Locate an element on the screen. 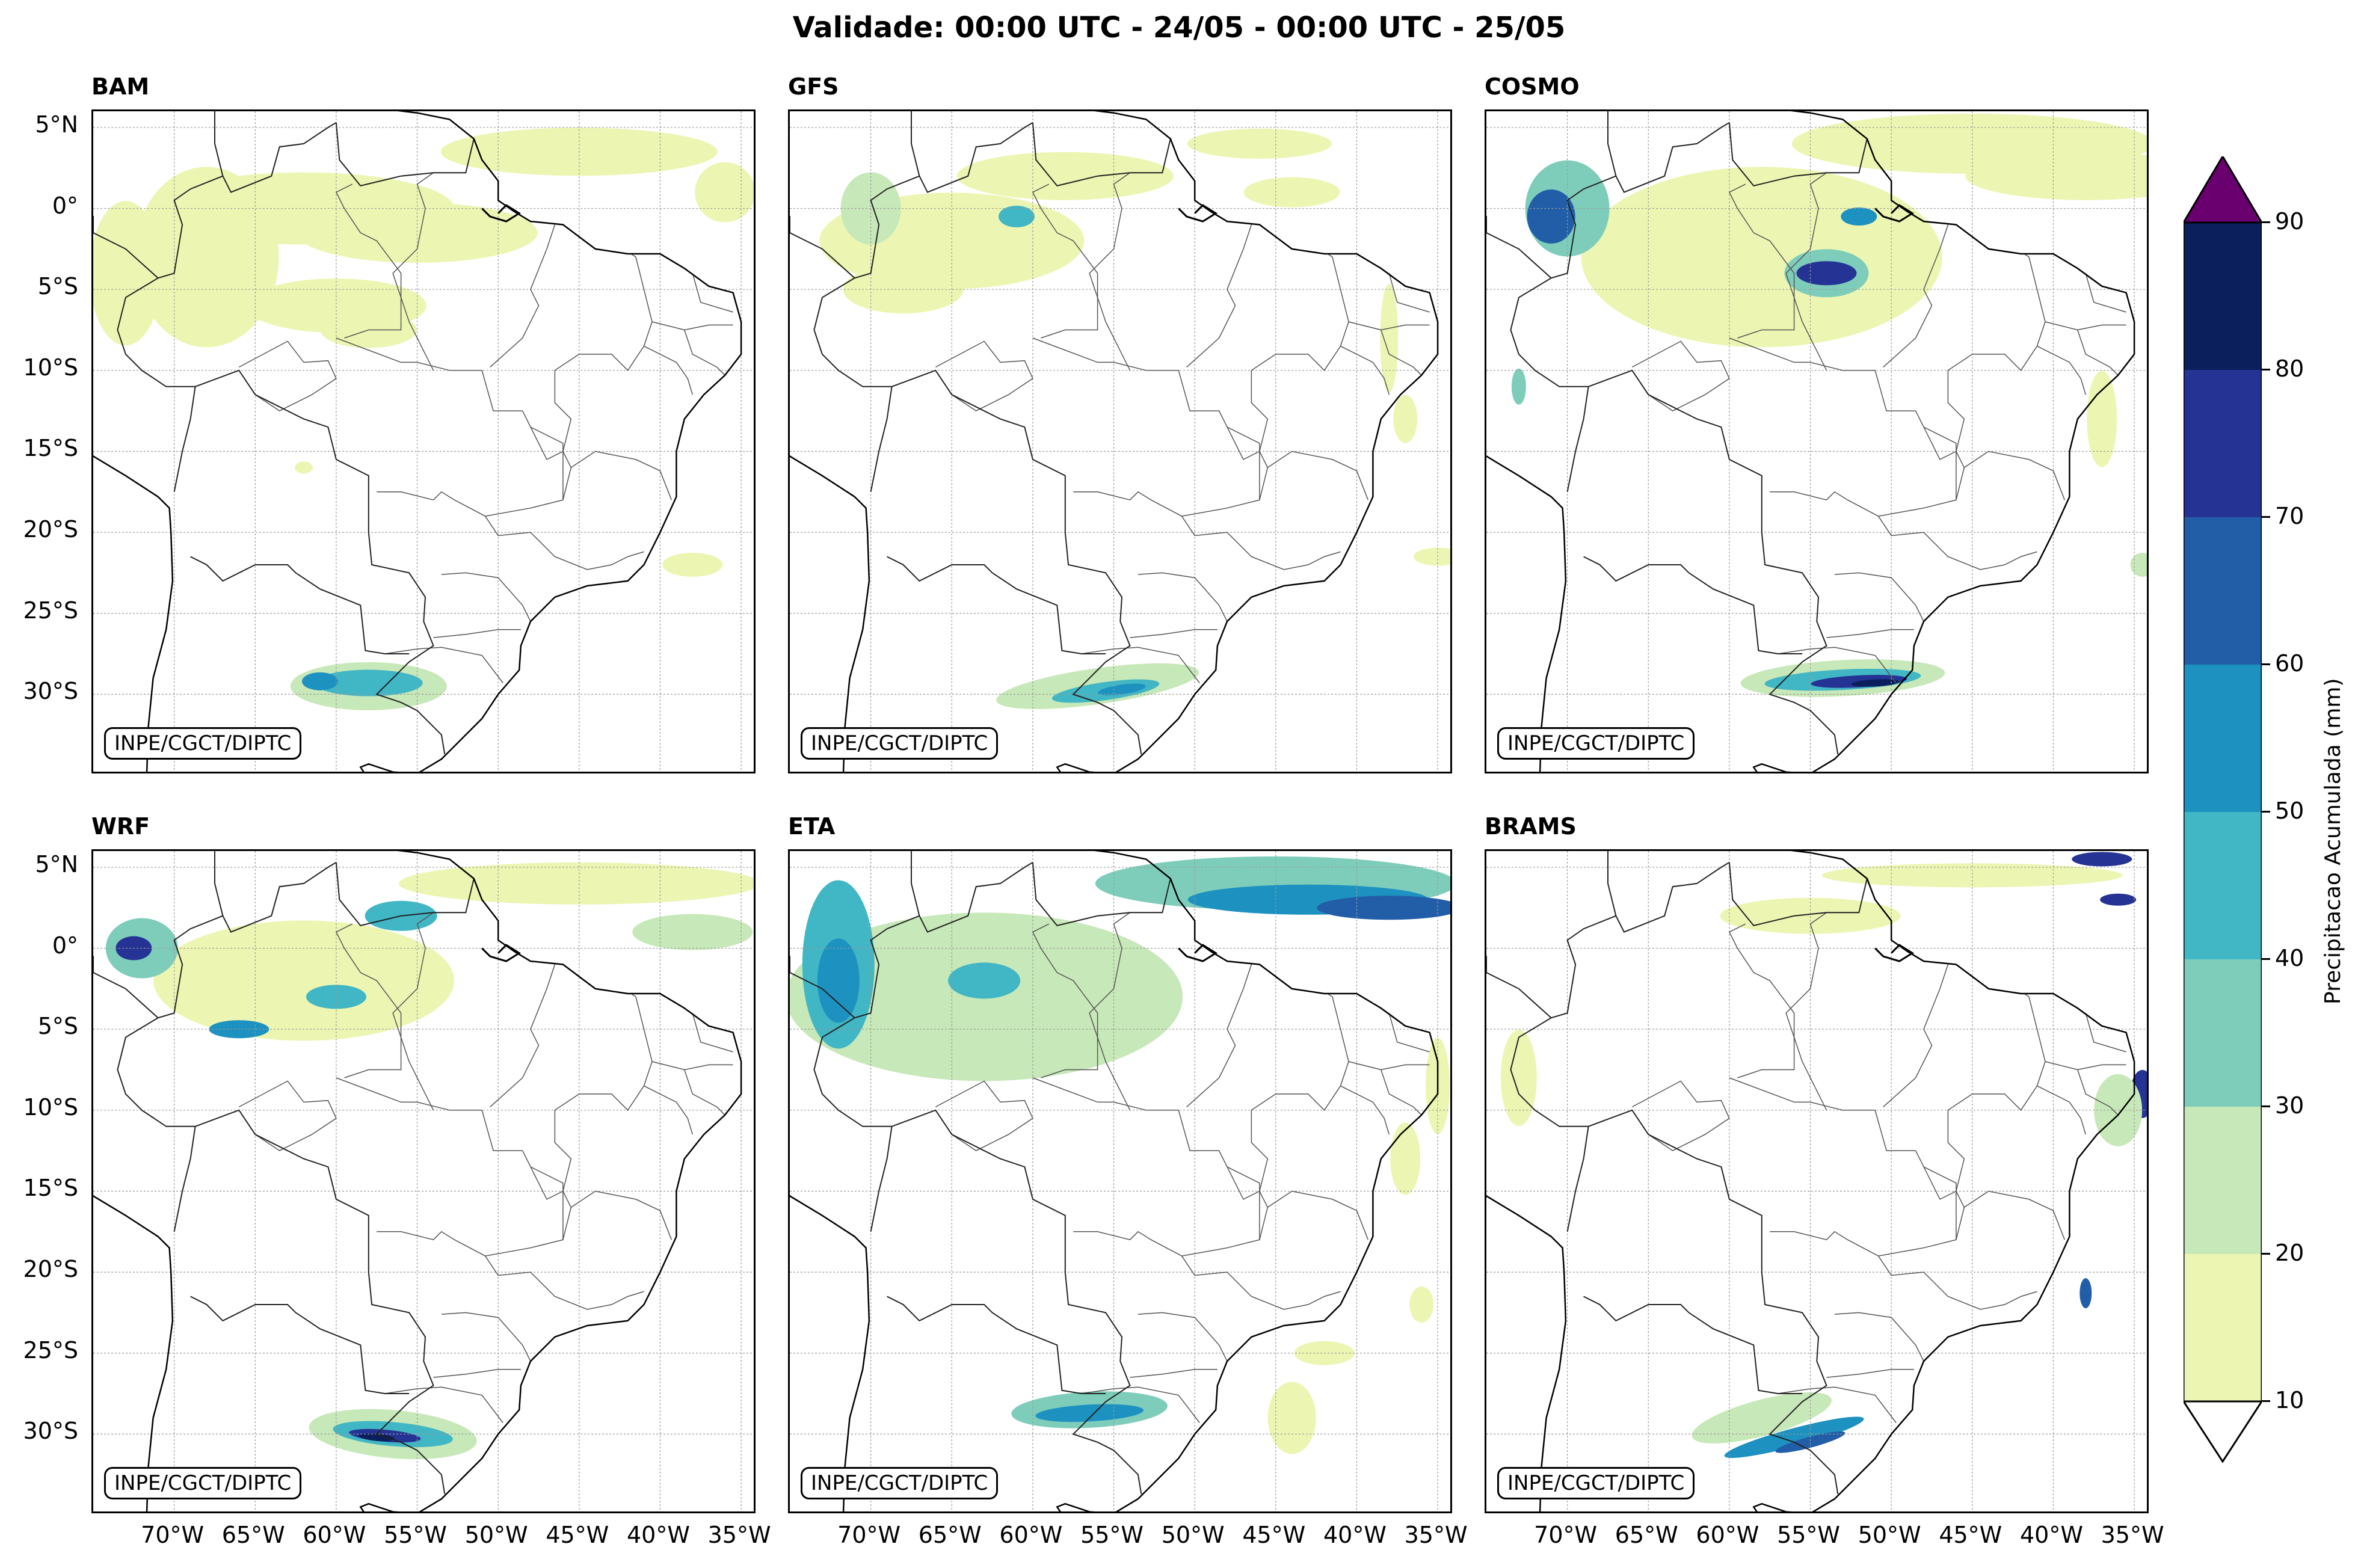 The width and height of the screenshot is (2358, 1568). longitude-label: 45°W is located at coordinates (578, 1535).